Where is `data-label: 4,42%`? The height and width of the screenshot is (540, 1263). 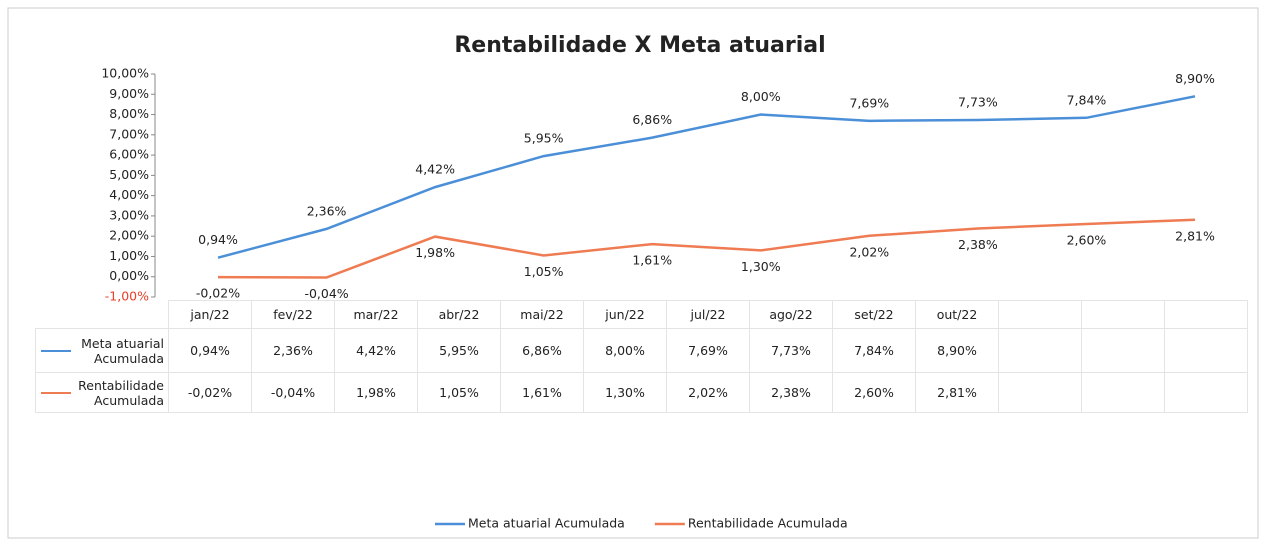 data-label: 4,42% is located at coordinates (435, 169).